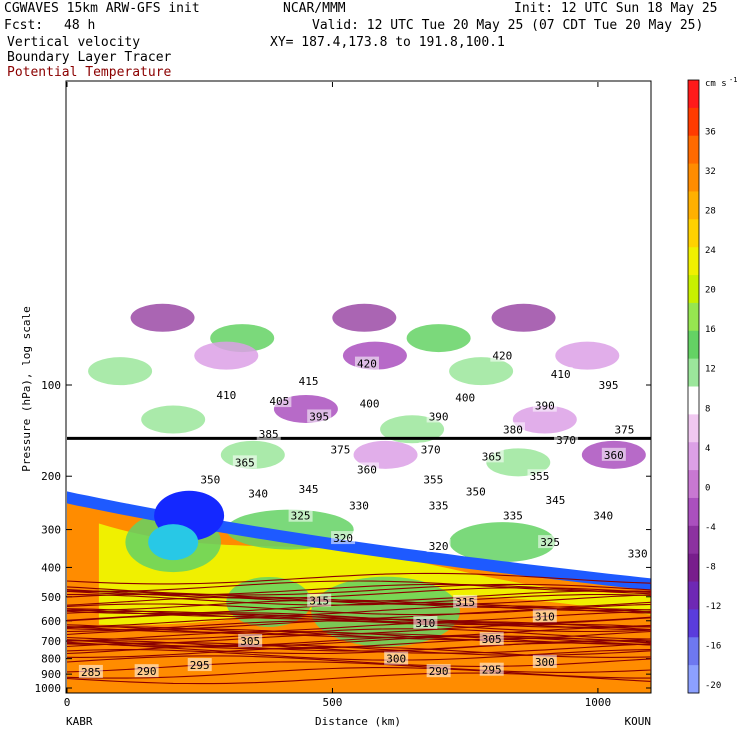  Describe the element at coordinates (51, 567) in the screenshot. I see `y-tick-label: 400` at that location.